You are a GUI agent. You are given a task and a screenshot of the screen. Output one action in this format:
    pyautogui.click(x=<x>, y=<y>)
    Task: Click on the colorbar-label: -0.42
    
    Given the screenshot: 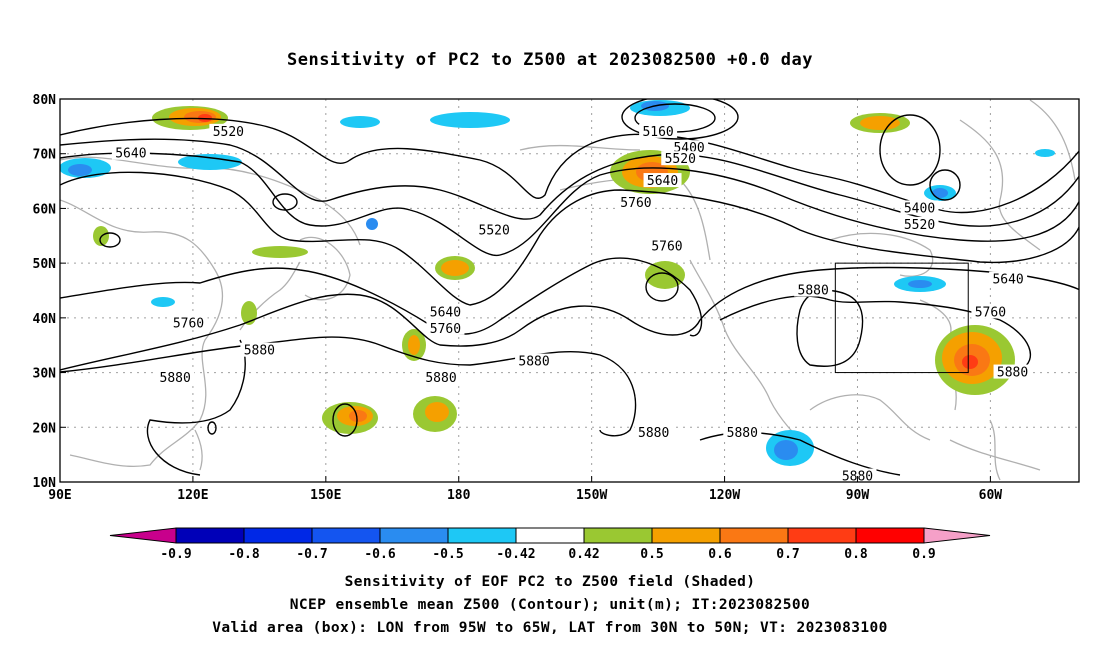 What is the action you would take?
    pyautogui.click(x=515, y=554)
    